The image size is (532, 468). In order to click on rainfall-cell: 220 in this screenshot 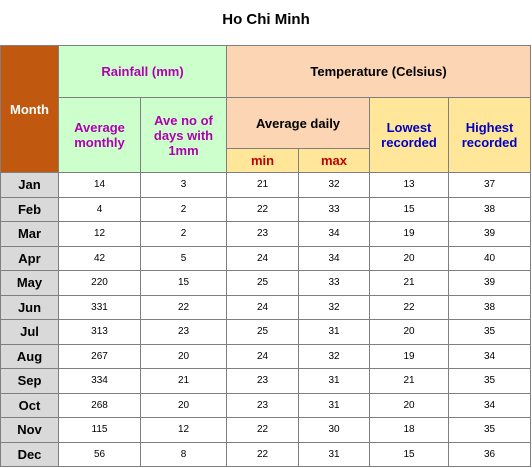, I will do `click(99, 283)`.